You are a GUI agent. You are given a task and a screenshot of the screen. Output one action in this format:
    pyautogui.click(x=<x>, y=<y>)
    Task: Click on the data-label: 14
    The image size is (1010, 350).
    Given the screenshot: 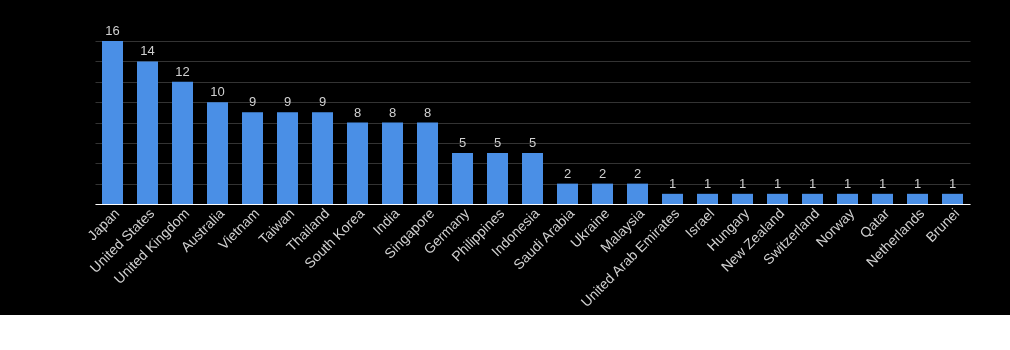 What is the action you would take?
    pyautogui.click(x=147, y=51)
    